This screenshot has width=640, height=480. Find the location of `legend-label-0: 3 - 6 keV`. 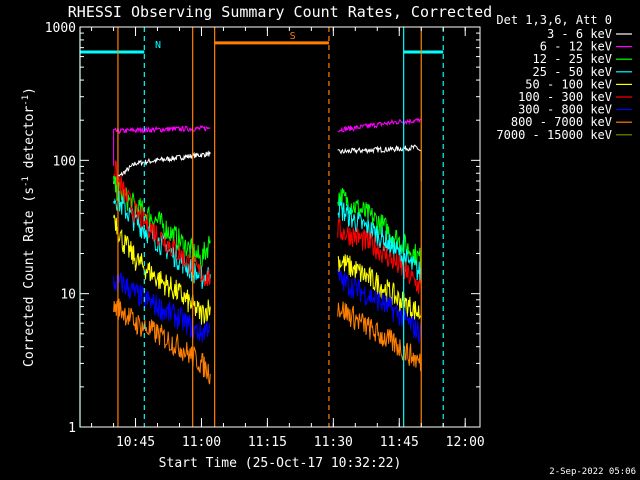

legend-label-0: 3 - 6 keV is located at coordinates (579, 34).